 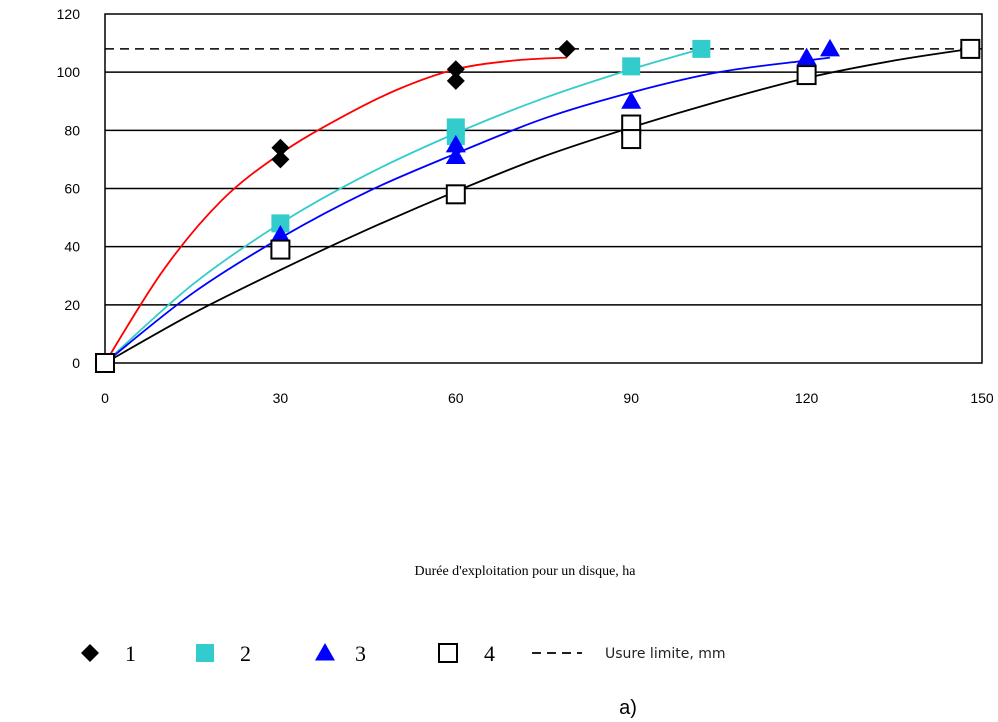 I want to click on x-tick-label-150: 150, so click(x=982, y=398).